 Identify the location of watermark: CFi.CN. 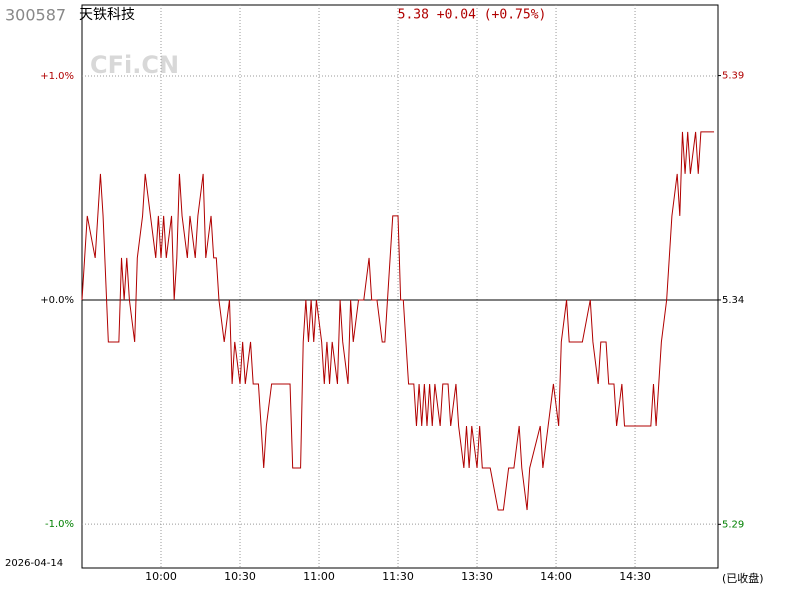
(134, 65).